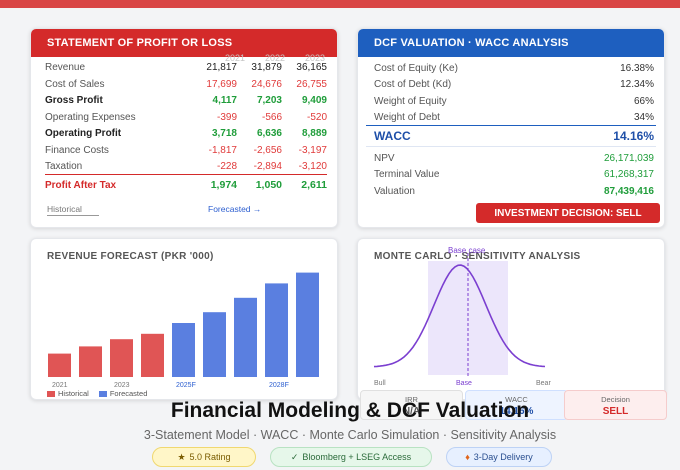 The image size is (680, 470). Describe the element at coordinates (102, 394) in the screenshot. I see `legend-swatch` at that location.